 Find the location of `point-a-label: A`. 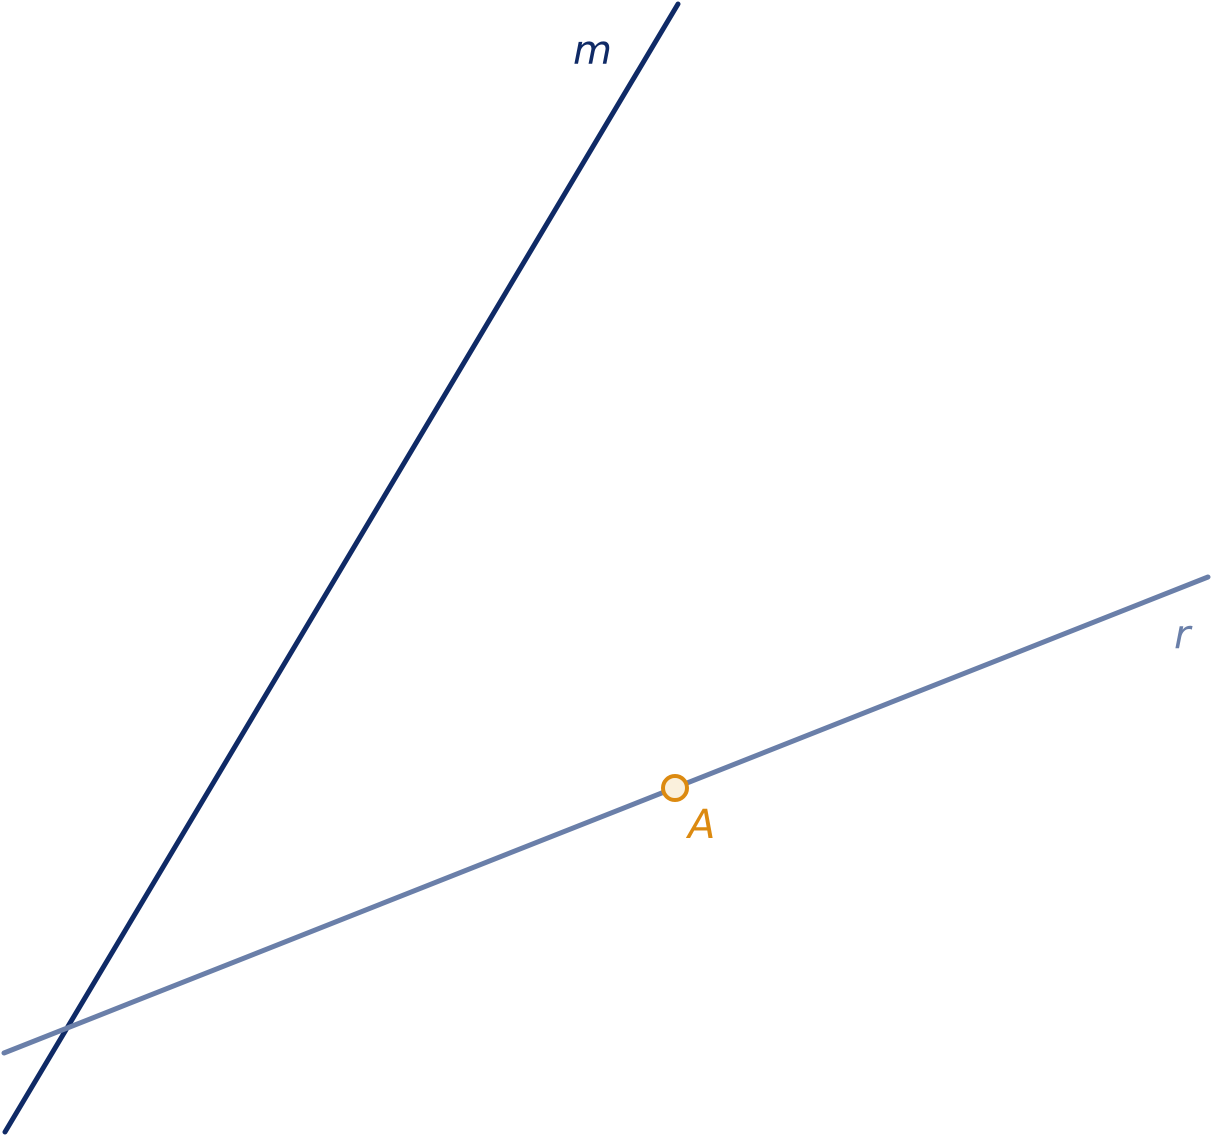

point-a-label: A is located at coordinates (700, 825).